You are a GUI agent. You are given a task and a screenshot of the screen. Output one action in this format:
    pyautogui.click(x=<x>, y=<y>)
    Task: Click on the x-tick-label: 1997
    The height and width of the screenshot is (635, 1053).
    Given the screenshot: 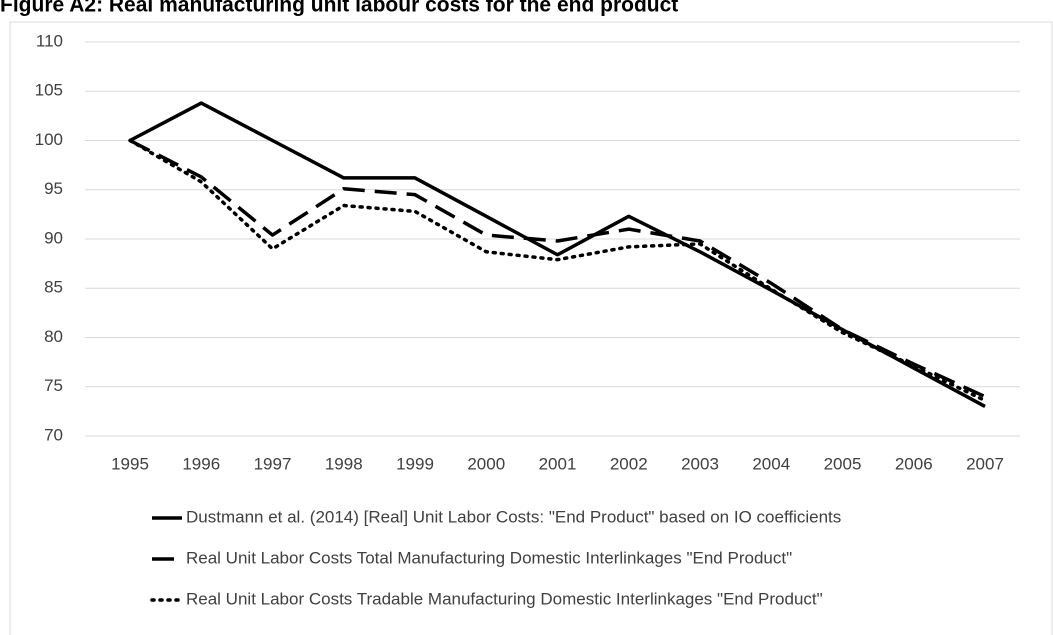 What is the action you would take?
    pyautogui.click(x=273, y=463)
    